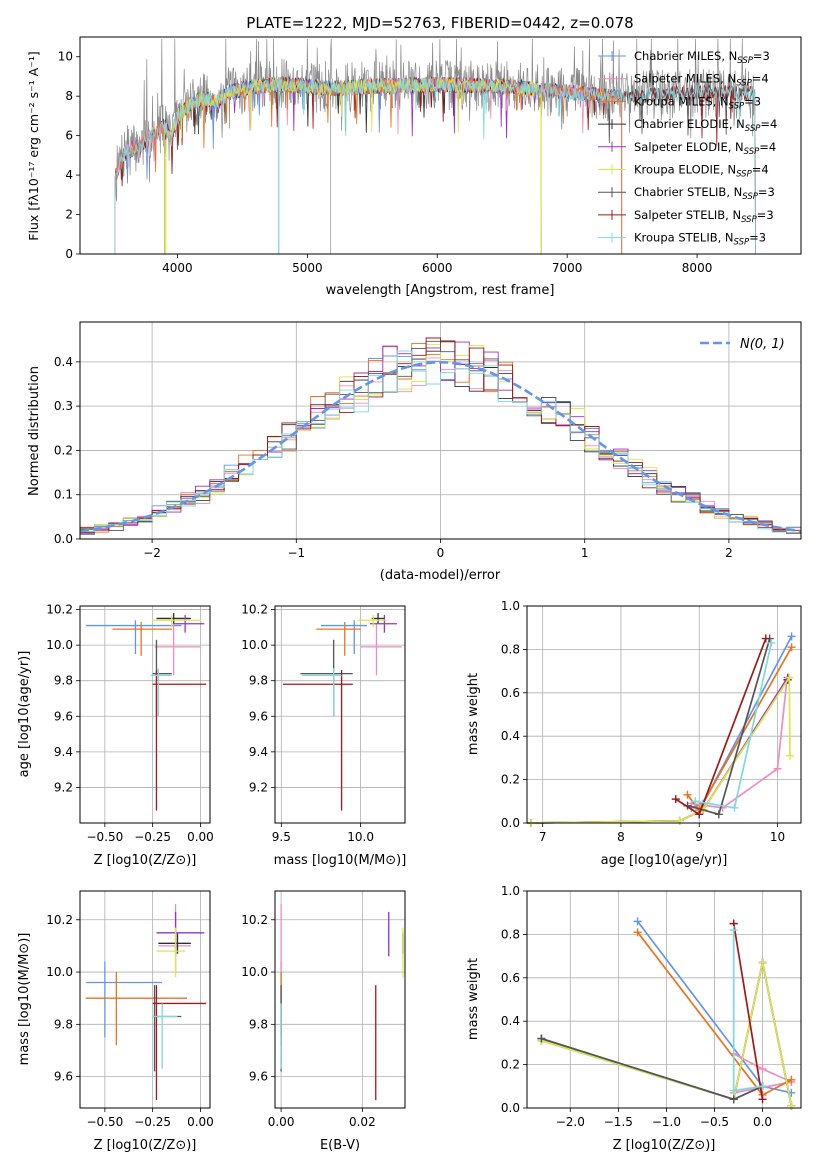 The height and width of the screenshot is (1174, 819). Describe the element at coordinates (340, 1145) in the screenshot. I see `mass-vs-ebv-xlabel: E(B-V)` at that location.